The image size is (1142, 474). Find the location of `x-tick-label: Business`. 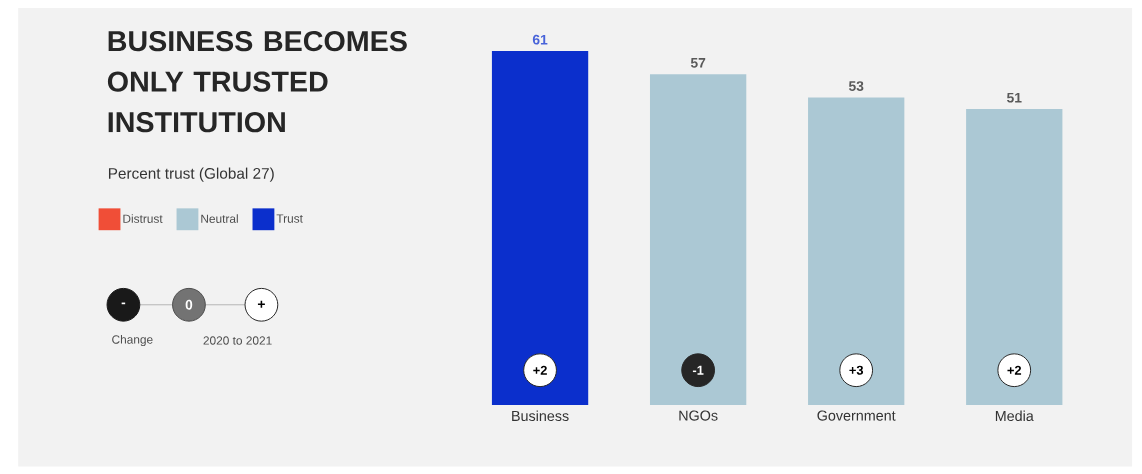

x-tick-label: Business is located at coordinates (540, 416).